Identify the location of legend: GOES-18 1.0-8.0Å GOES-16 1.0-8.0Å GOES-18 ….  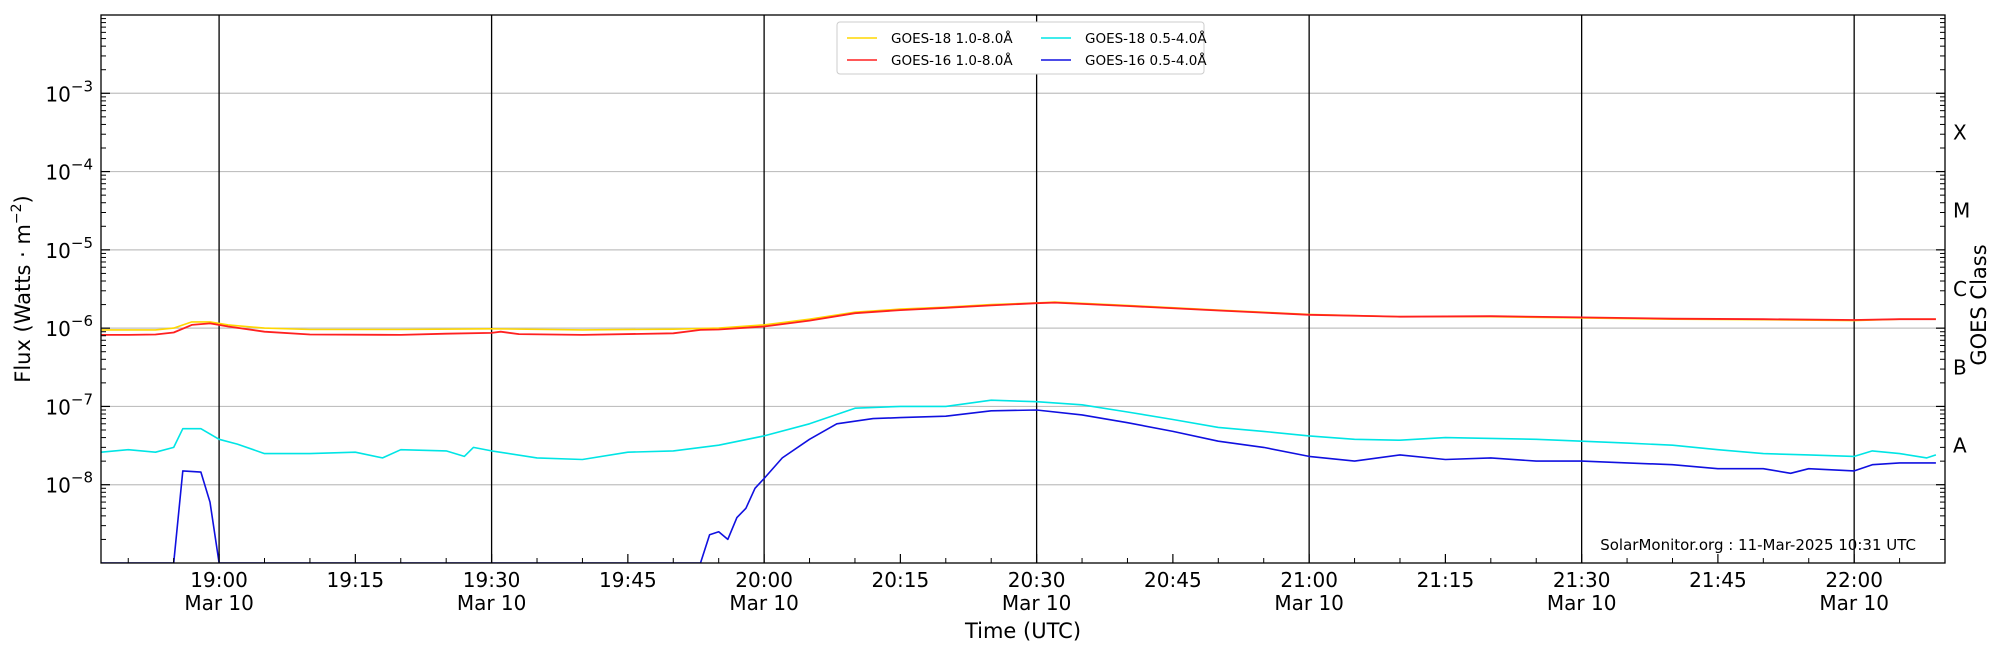
(1021, 48).